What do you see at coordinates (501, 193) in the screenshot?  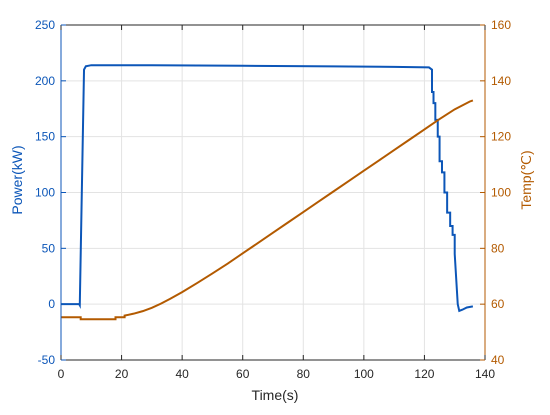 I see `y-right-tick-label: 100` at bounding box center [501, 193].